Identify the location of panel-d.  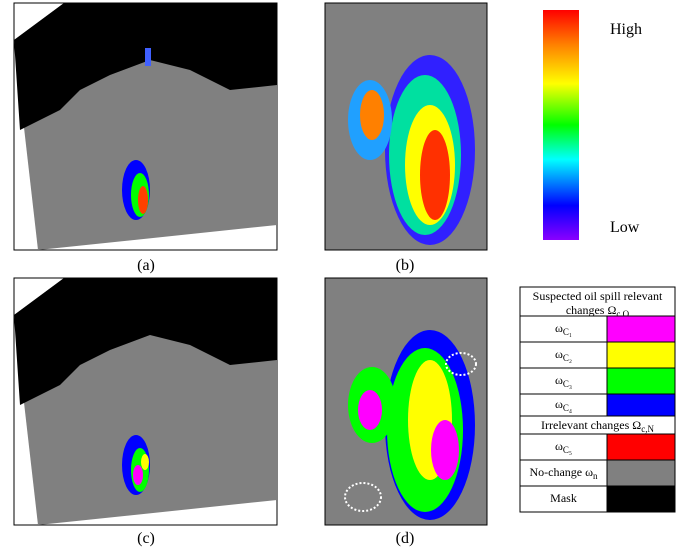
(406, 401).